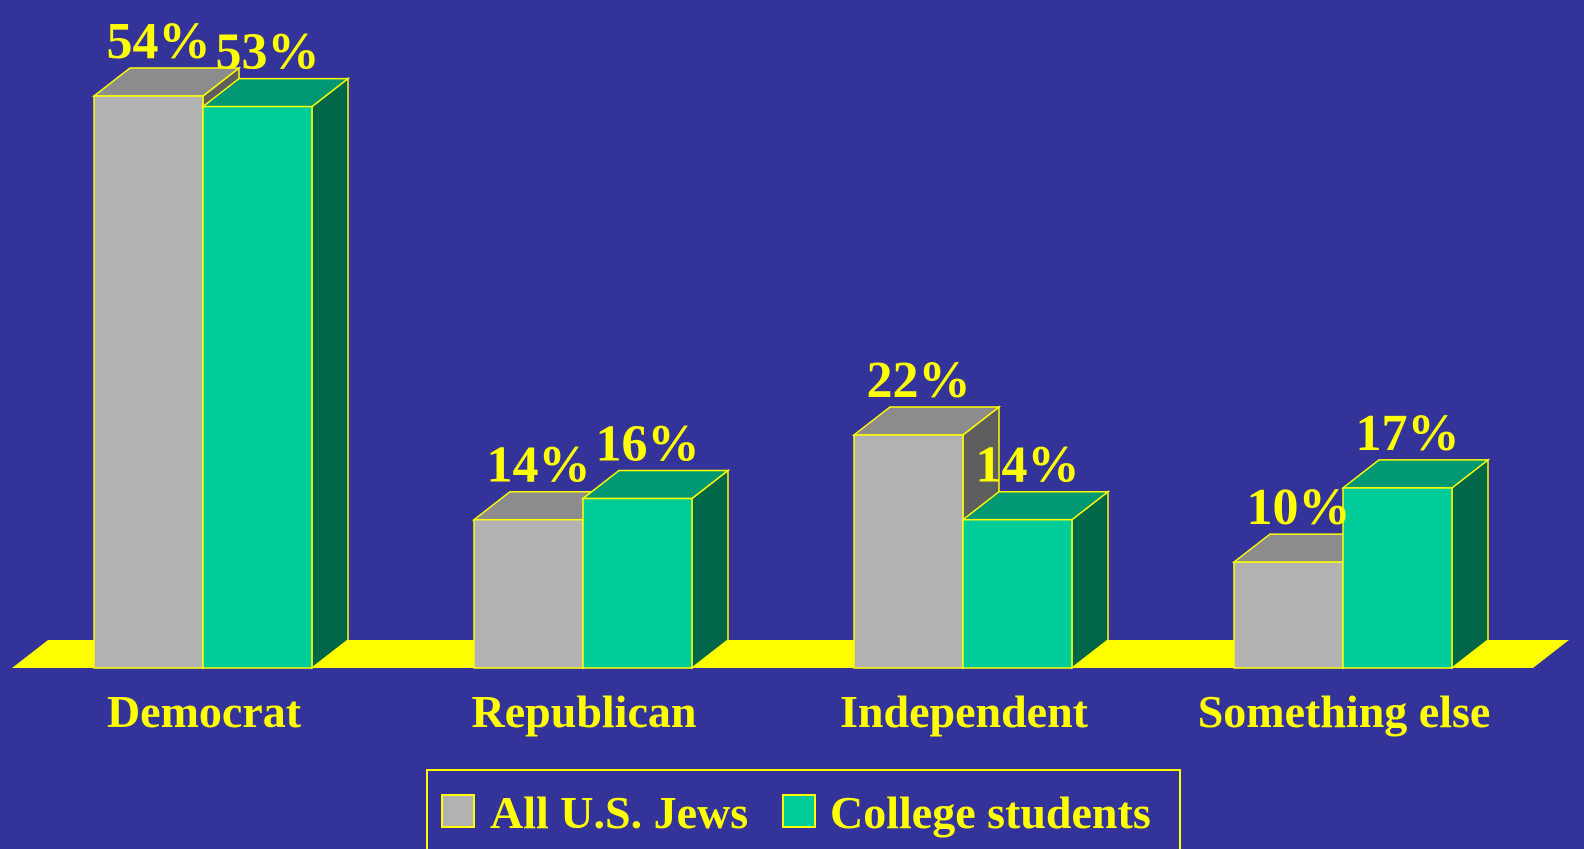 This screenshot has height=849, width=1584. Describe the element at coordinates (1408, 433) in the screenshot. I see `data-label: 17%` at that location.